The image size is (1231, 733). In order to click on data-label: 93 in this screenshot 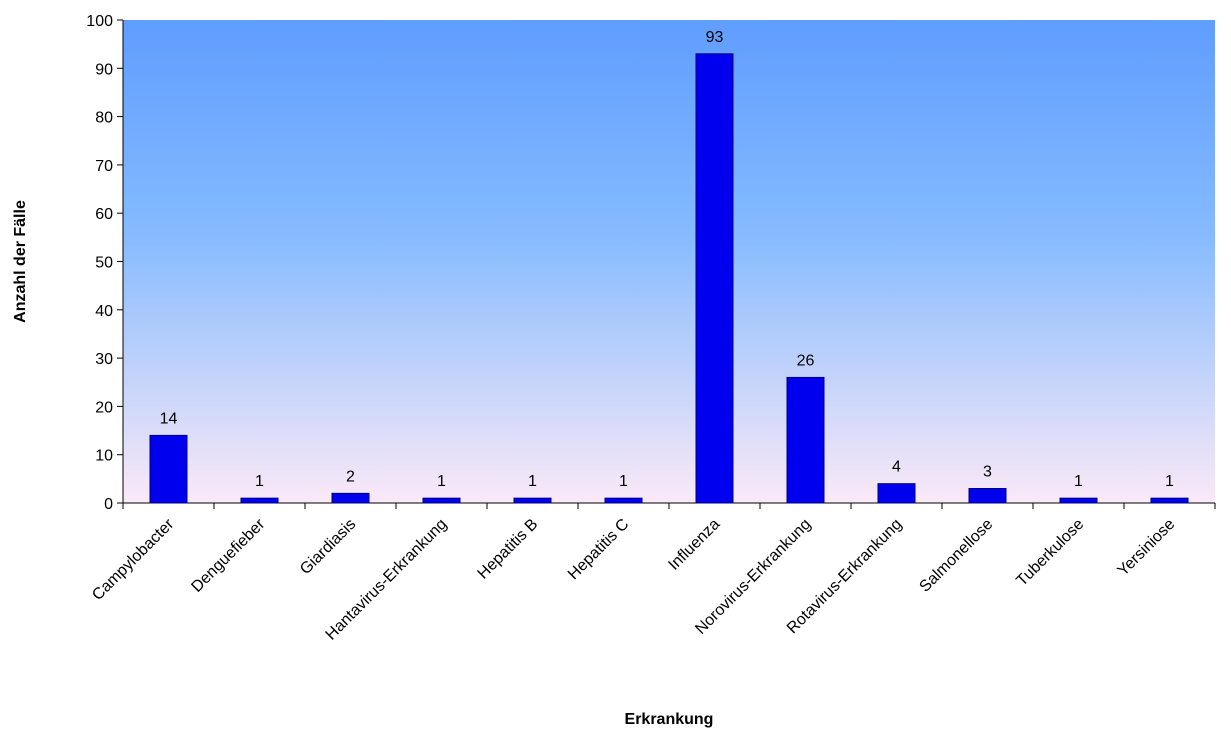, I will do `click(715, 37)`.